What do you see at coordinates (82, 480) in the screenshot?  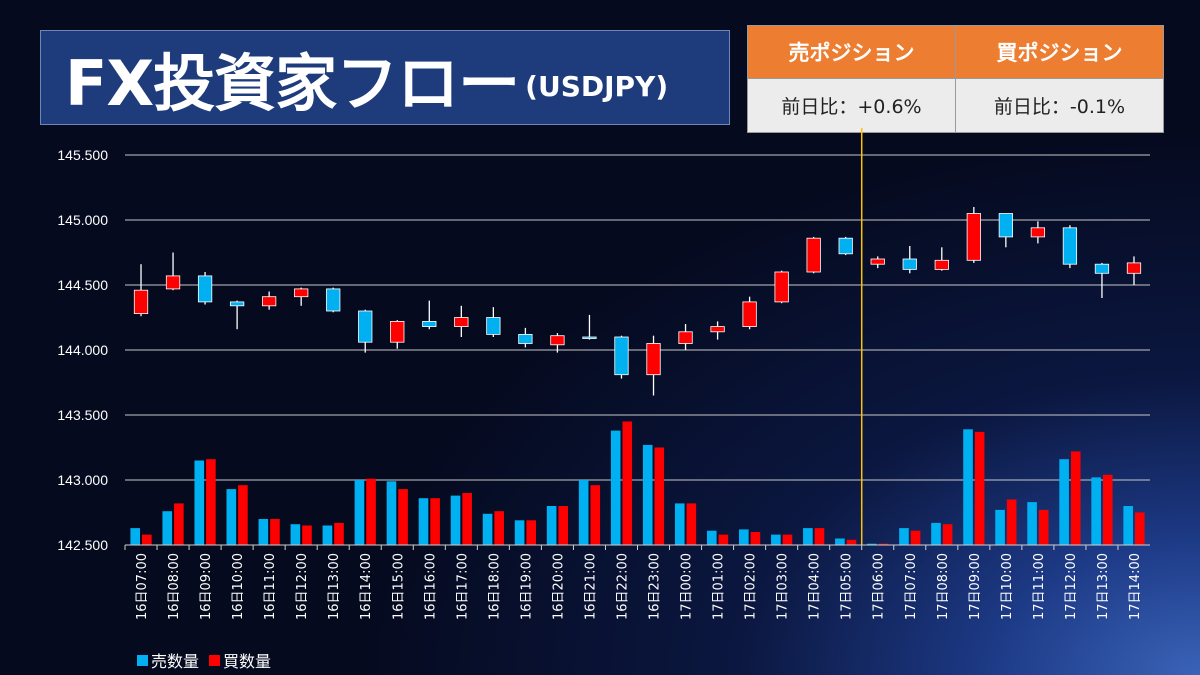 I see `y-tick-label: 143.000` at bounding box center [82, 480].